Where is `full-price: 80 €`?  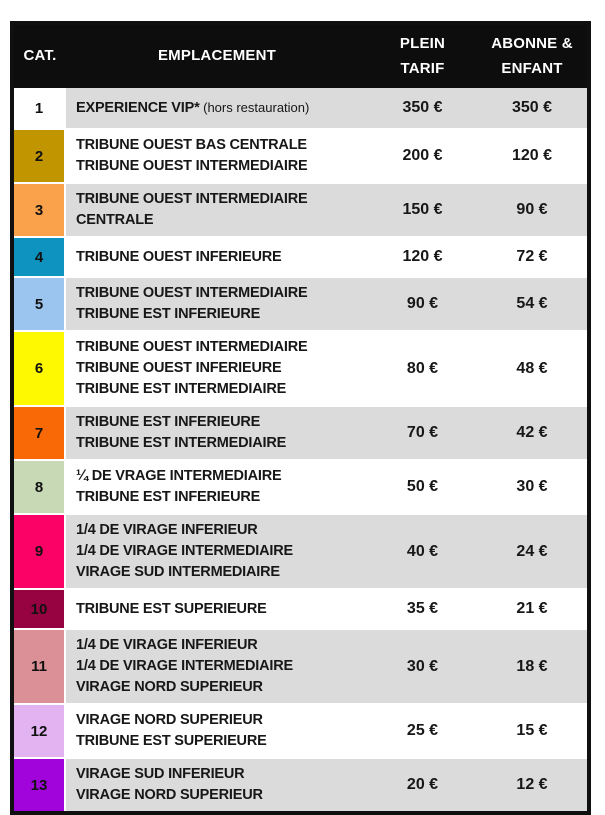 full-price: 80 € is located at coordinates (422, 368).